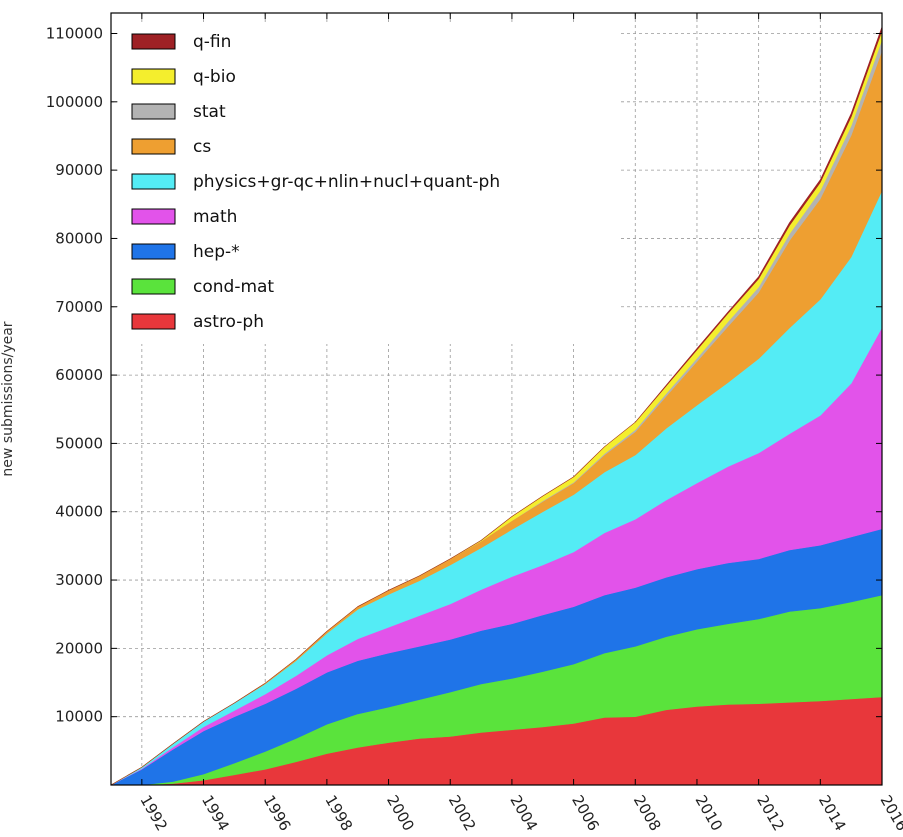 Image resolution: width=903 pixels, height=837 pixels. I want to click on legend-label: cs, so click(202, 147).